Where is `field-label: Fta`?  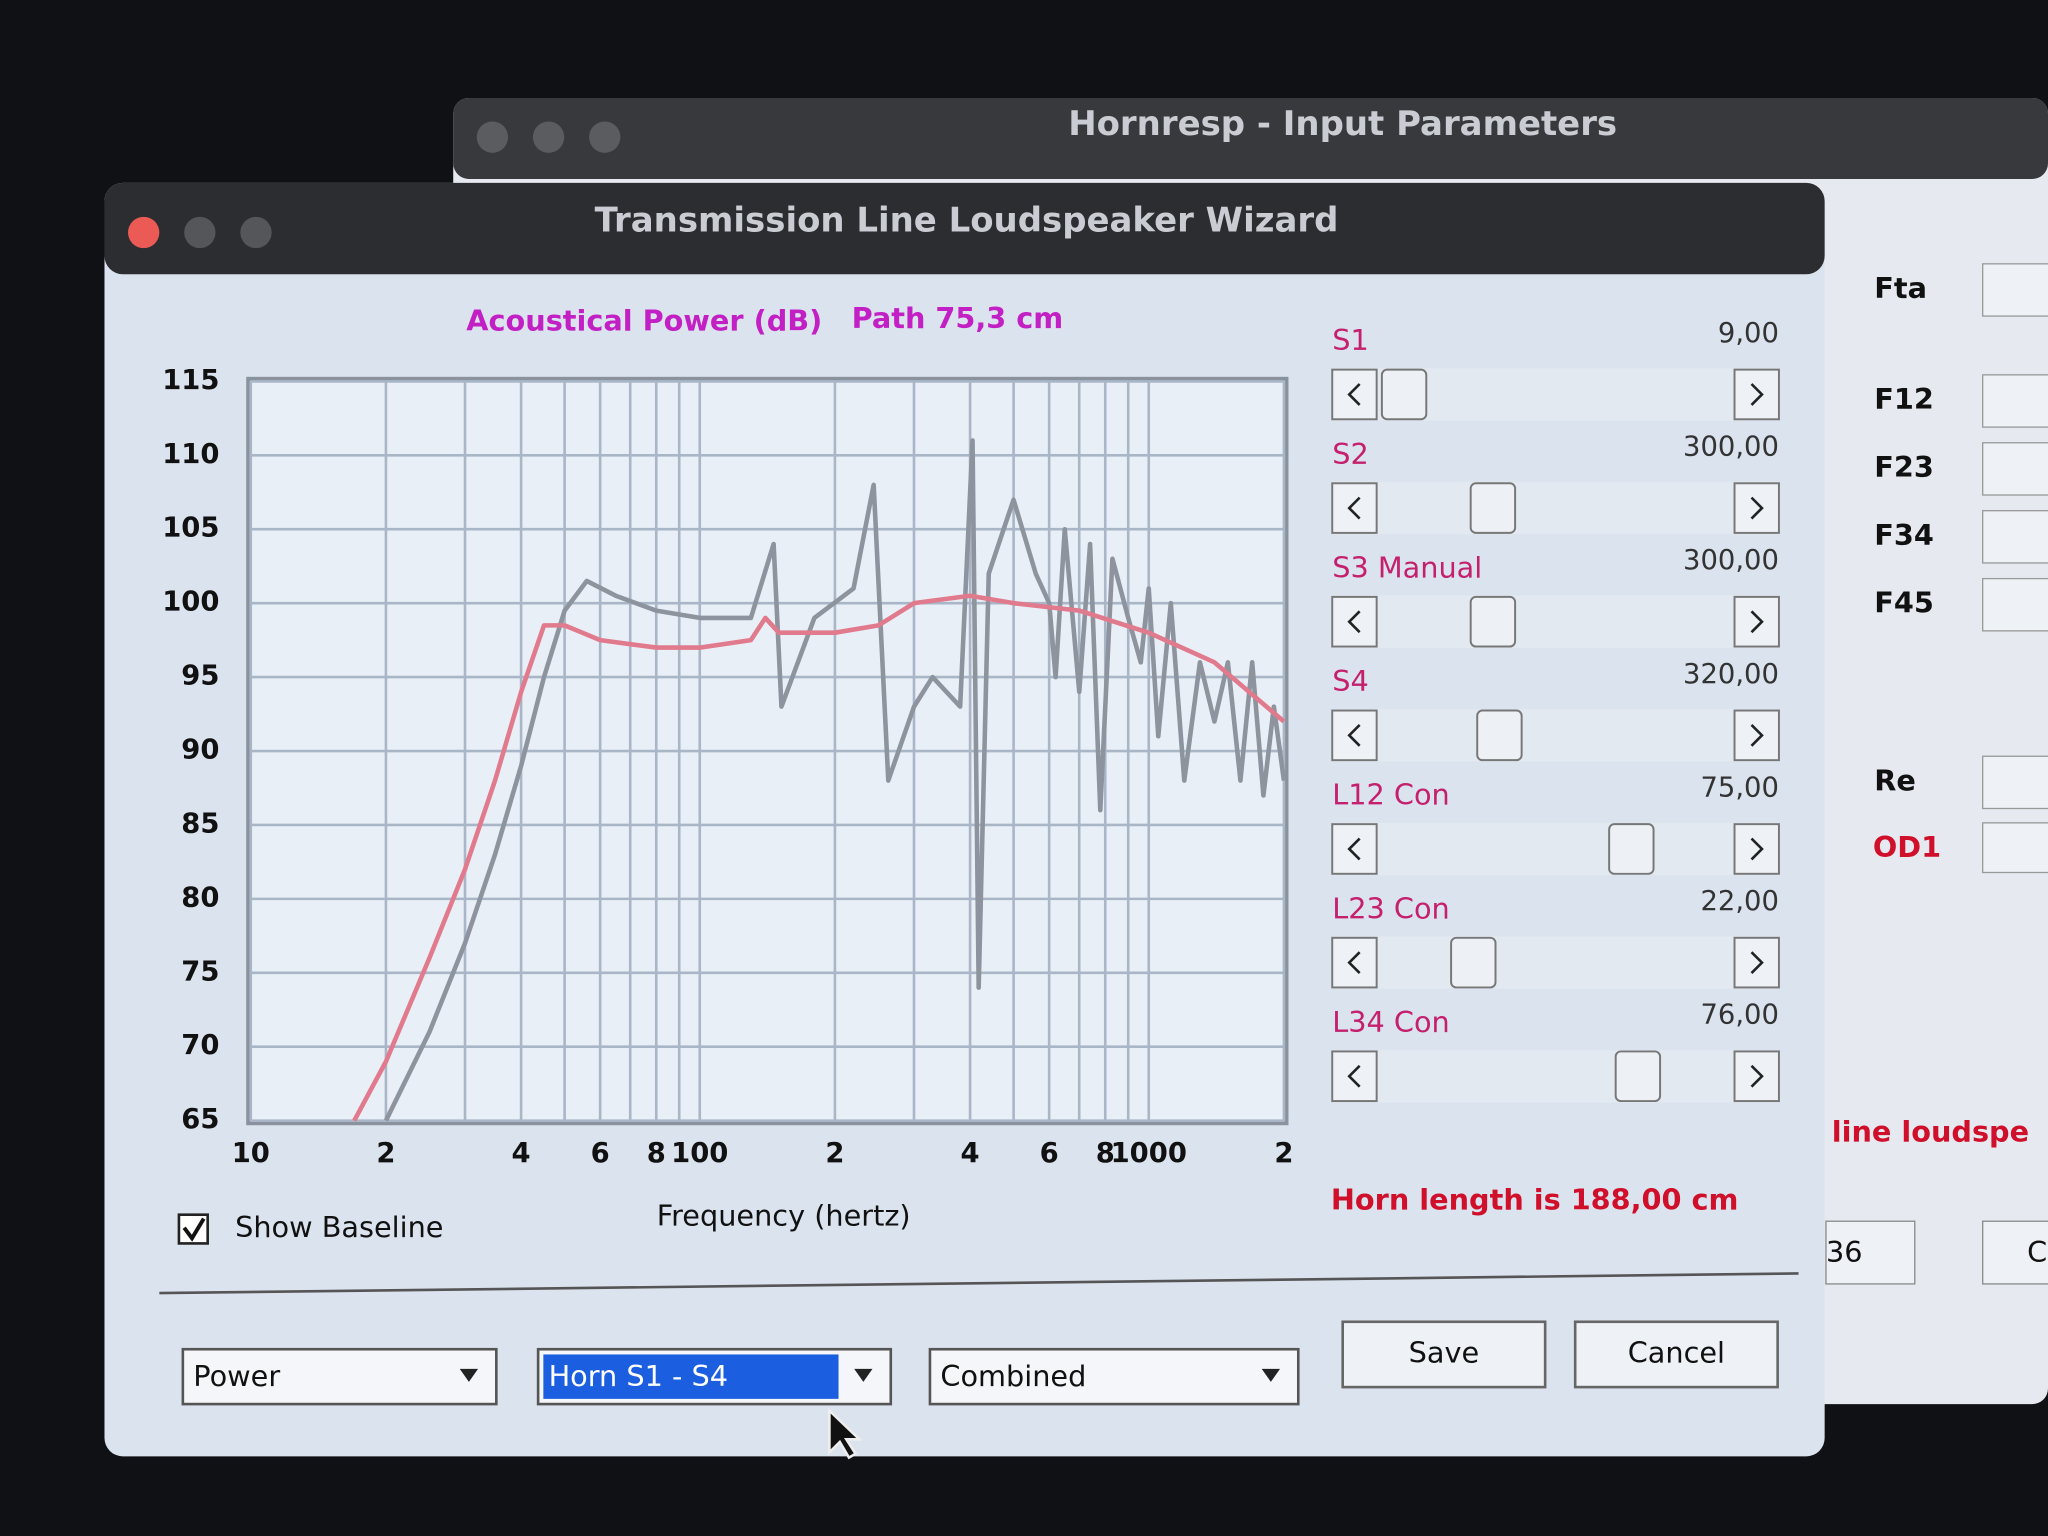
field-label: Fta is located at coordinates (1900, 288).